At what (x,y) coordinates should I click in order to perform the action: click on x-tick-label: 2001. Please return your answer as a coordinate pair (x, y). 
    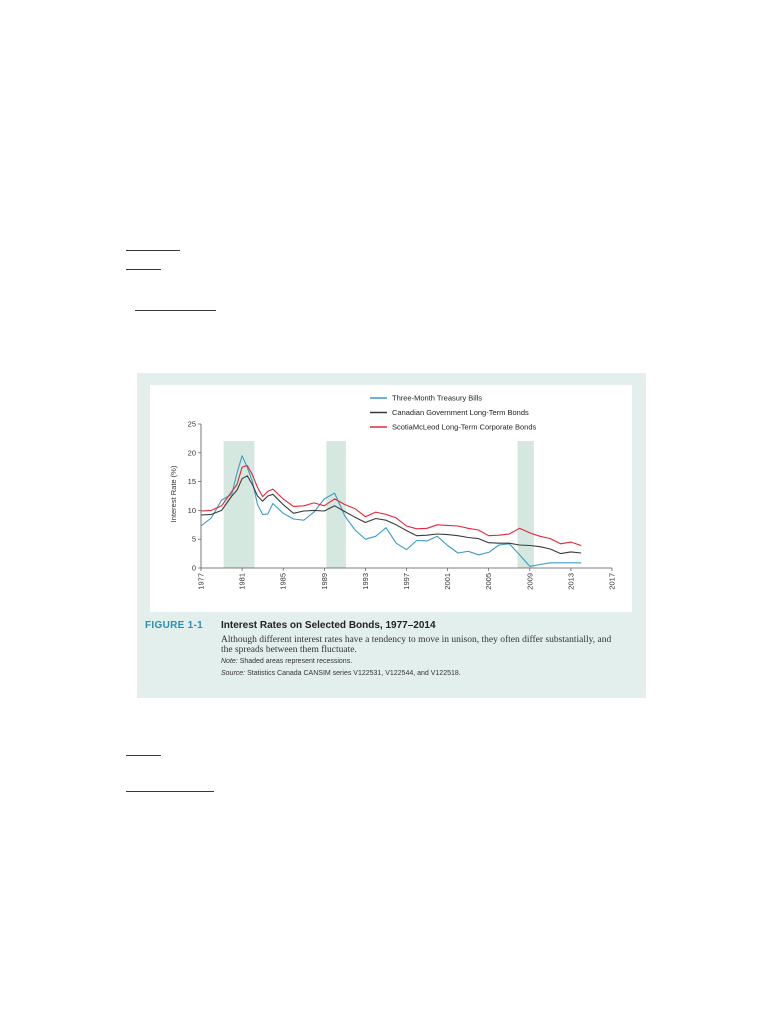
    Looking at the image, I should click on (447, 581).